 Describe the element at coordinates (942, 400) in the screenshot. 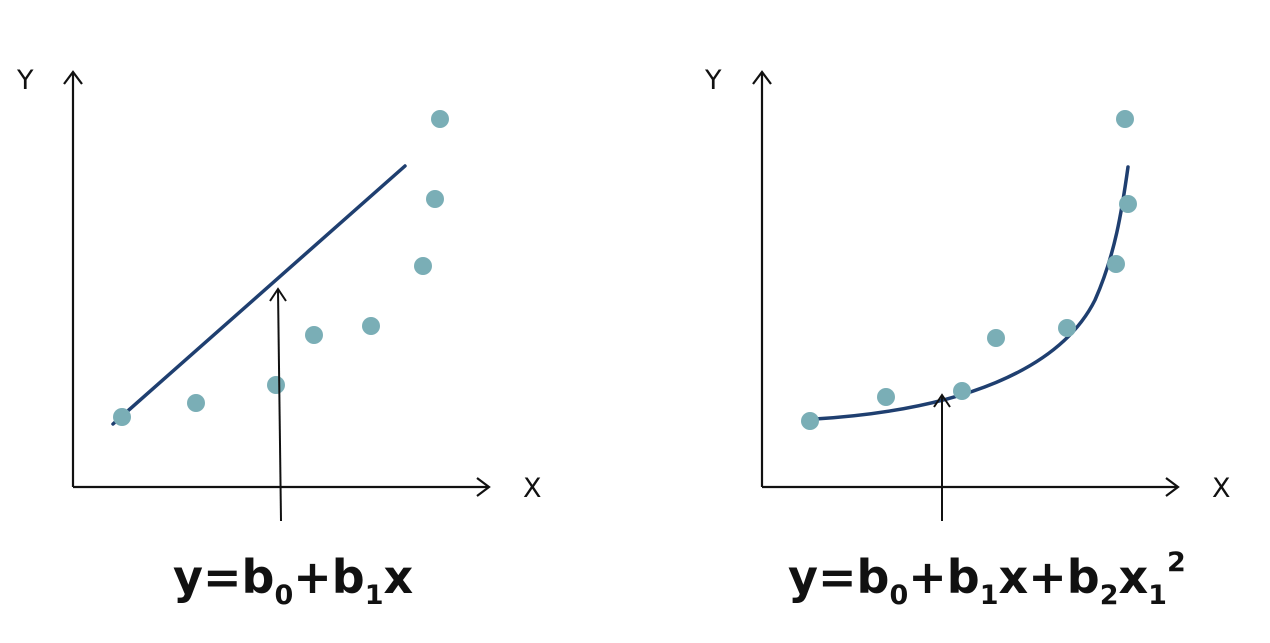

I see `right-pointer-arrowhead` at that location.